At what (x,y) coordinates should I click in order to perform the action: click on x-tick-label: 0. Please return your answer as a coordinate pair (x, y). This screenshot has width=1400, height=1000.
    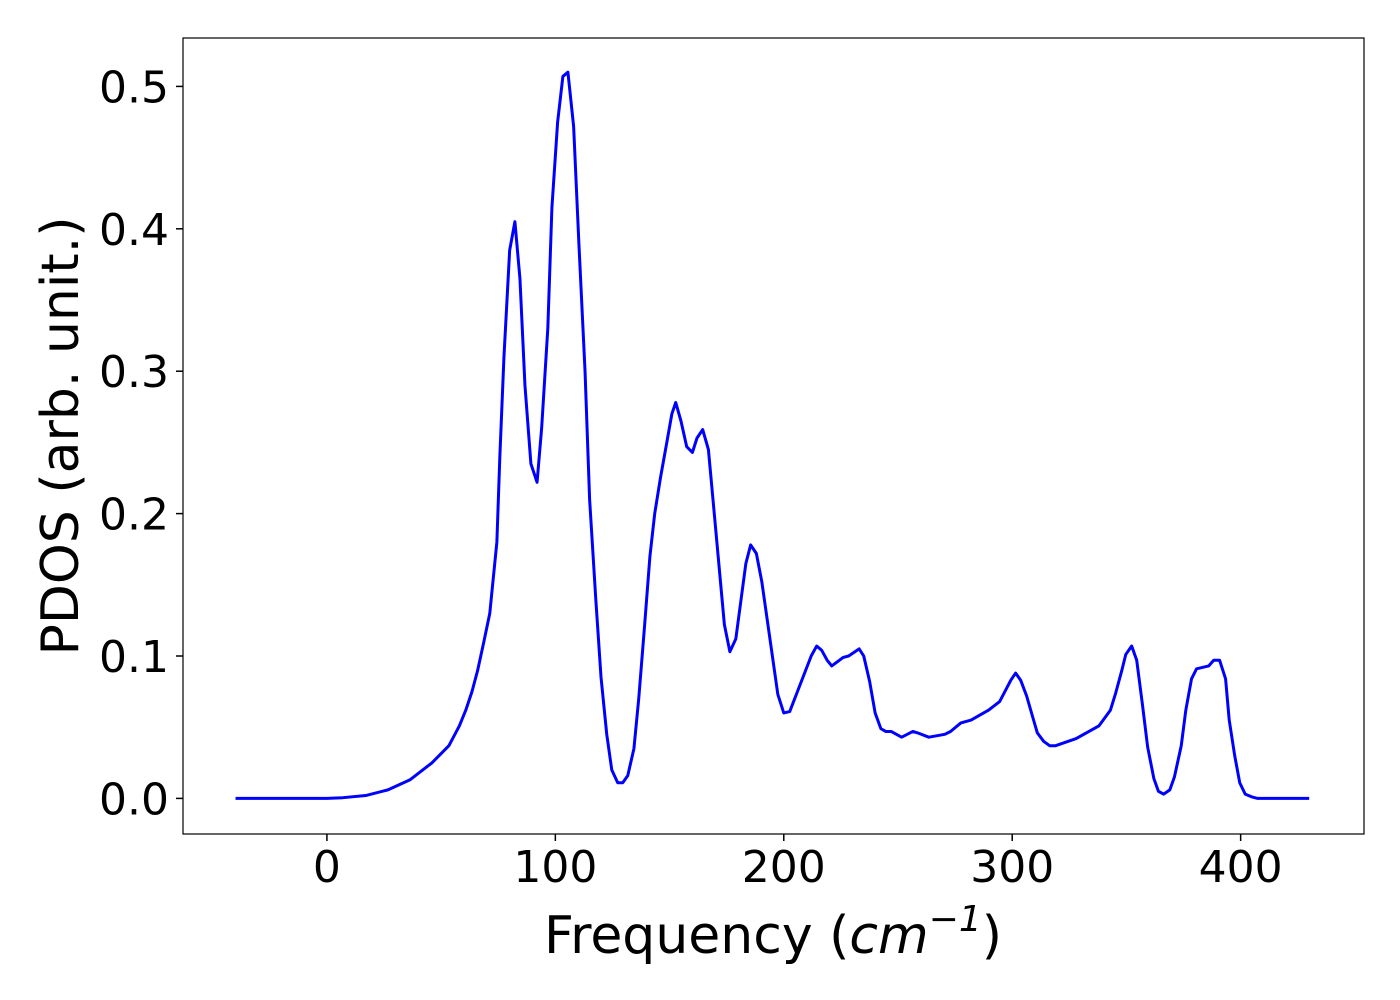
    Looking at the image, I should click on (327, 867).